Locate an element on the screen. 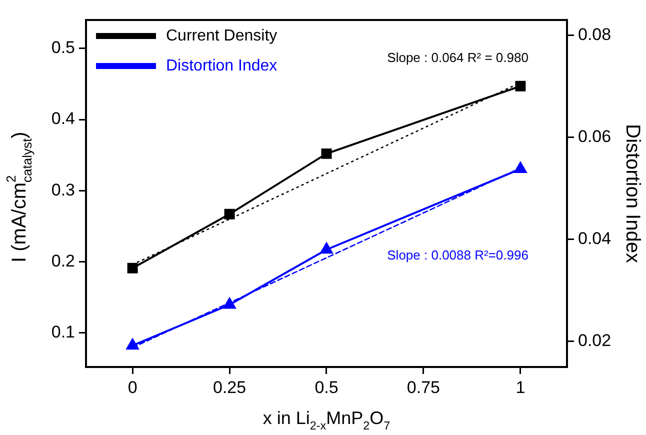  y2-axis-title: Distortion Index is located at coordinates (632, 193).